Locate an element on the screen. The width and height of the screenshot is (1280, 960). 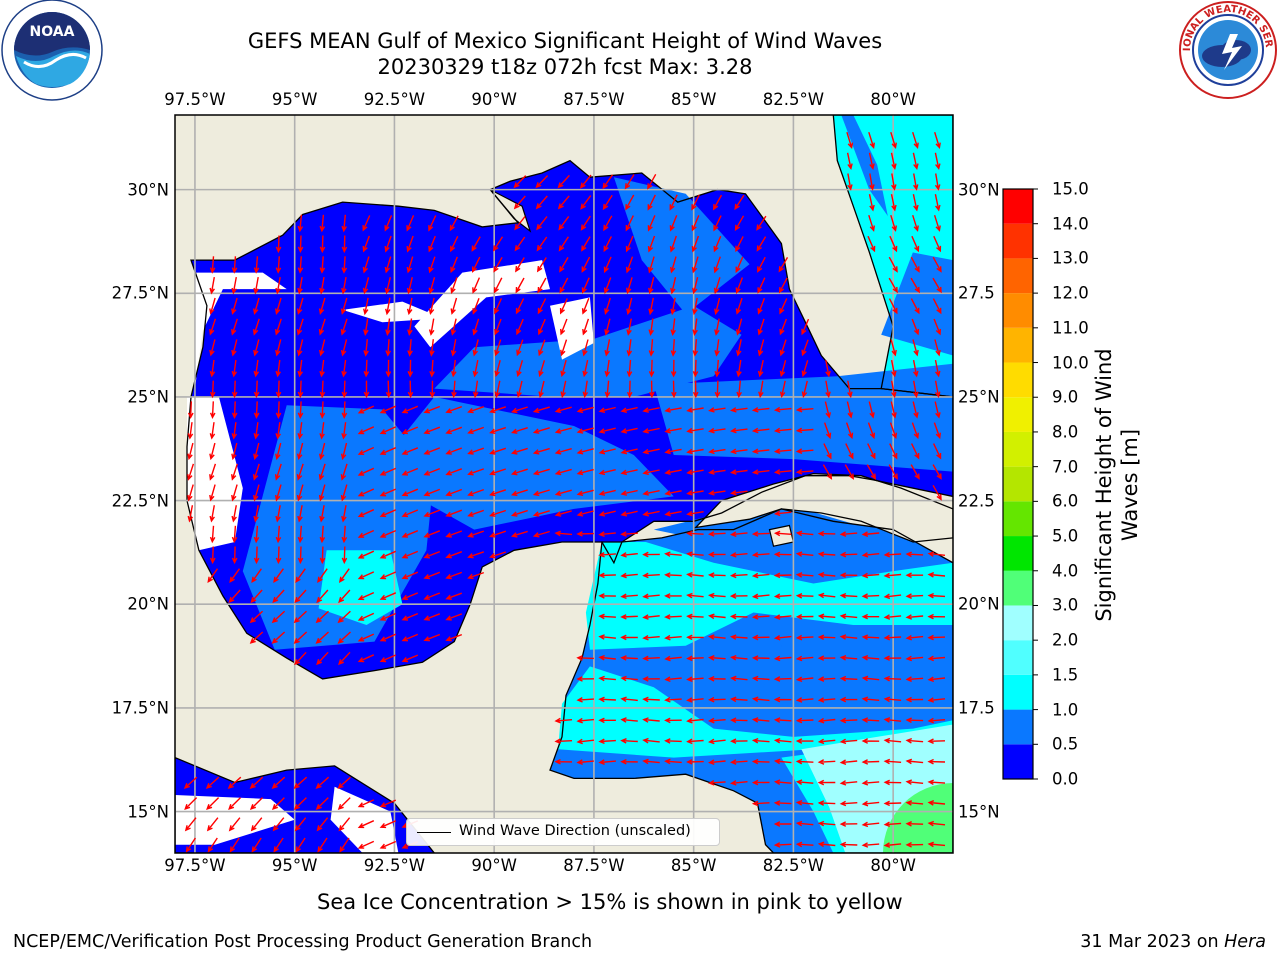
colorbar-tick-label: 15.0 is located at coordinates (1070, 189).